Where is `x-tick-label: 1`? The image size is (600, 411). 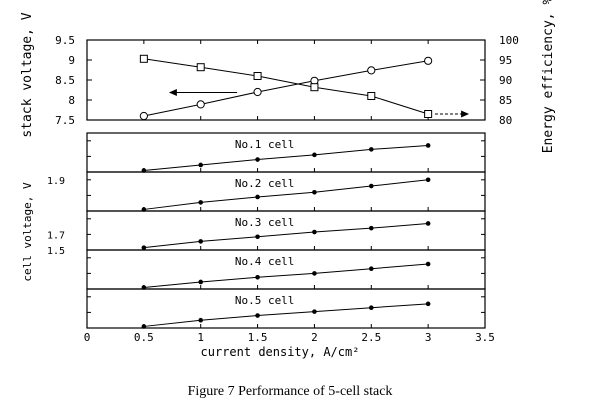 x-tick-label: 1 is located at coordinates (200, 337).